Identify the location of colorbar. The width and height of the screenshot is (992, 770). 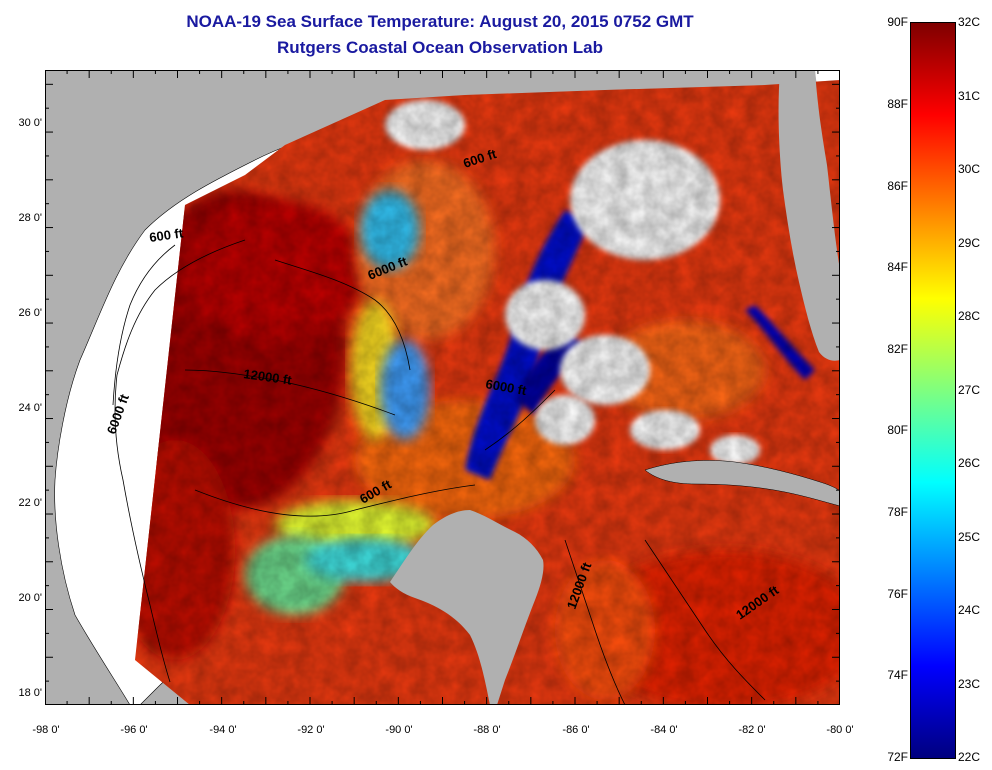
(933, 390).